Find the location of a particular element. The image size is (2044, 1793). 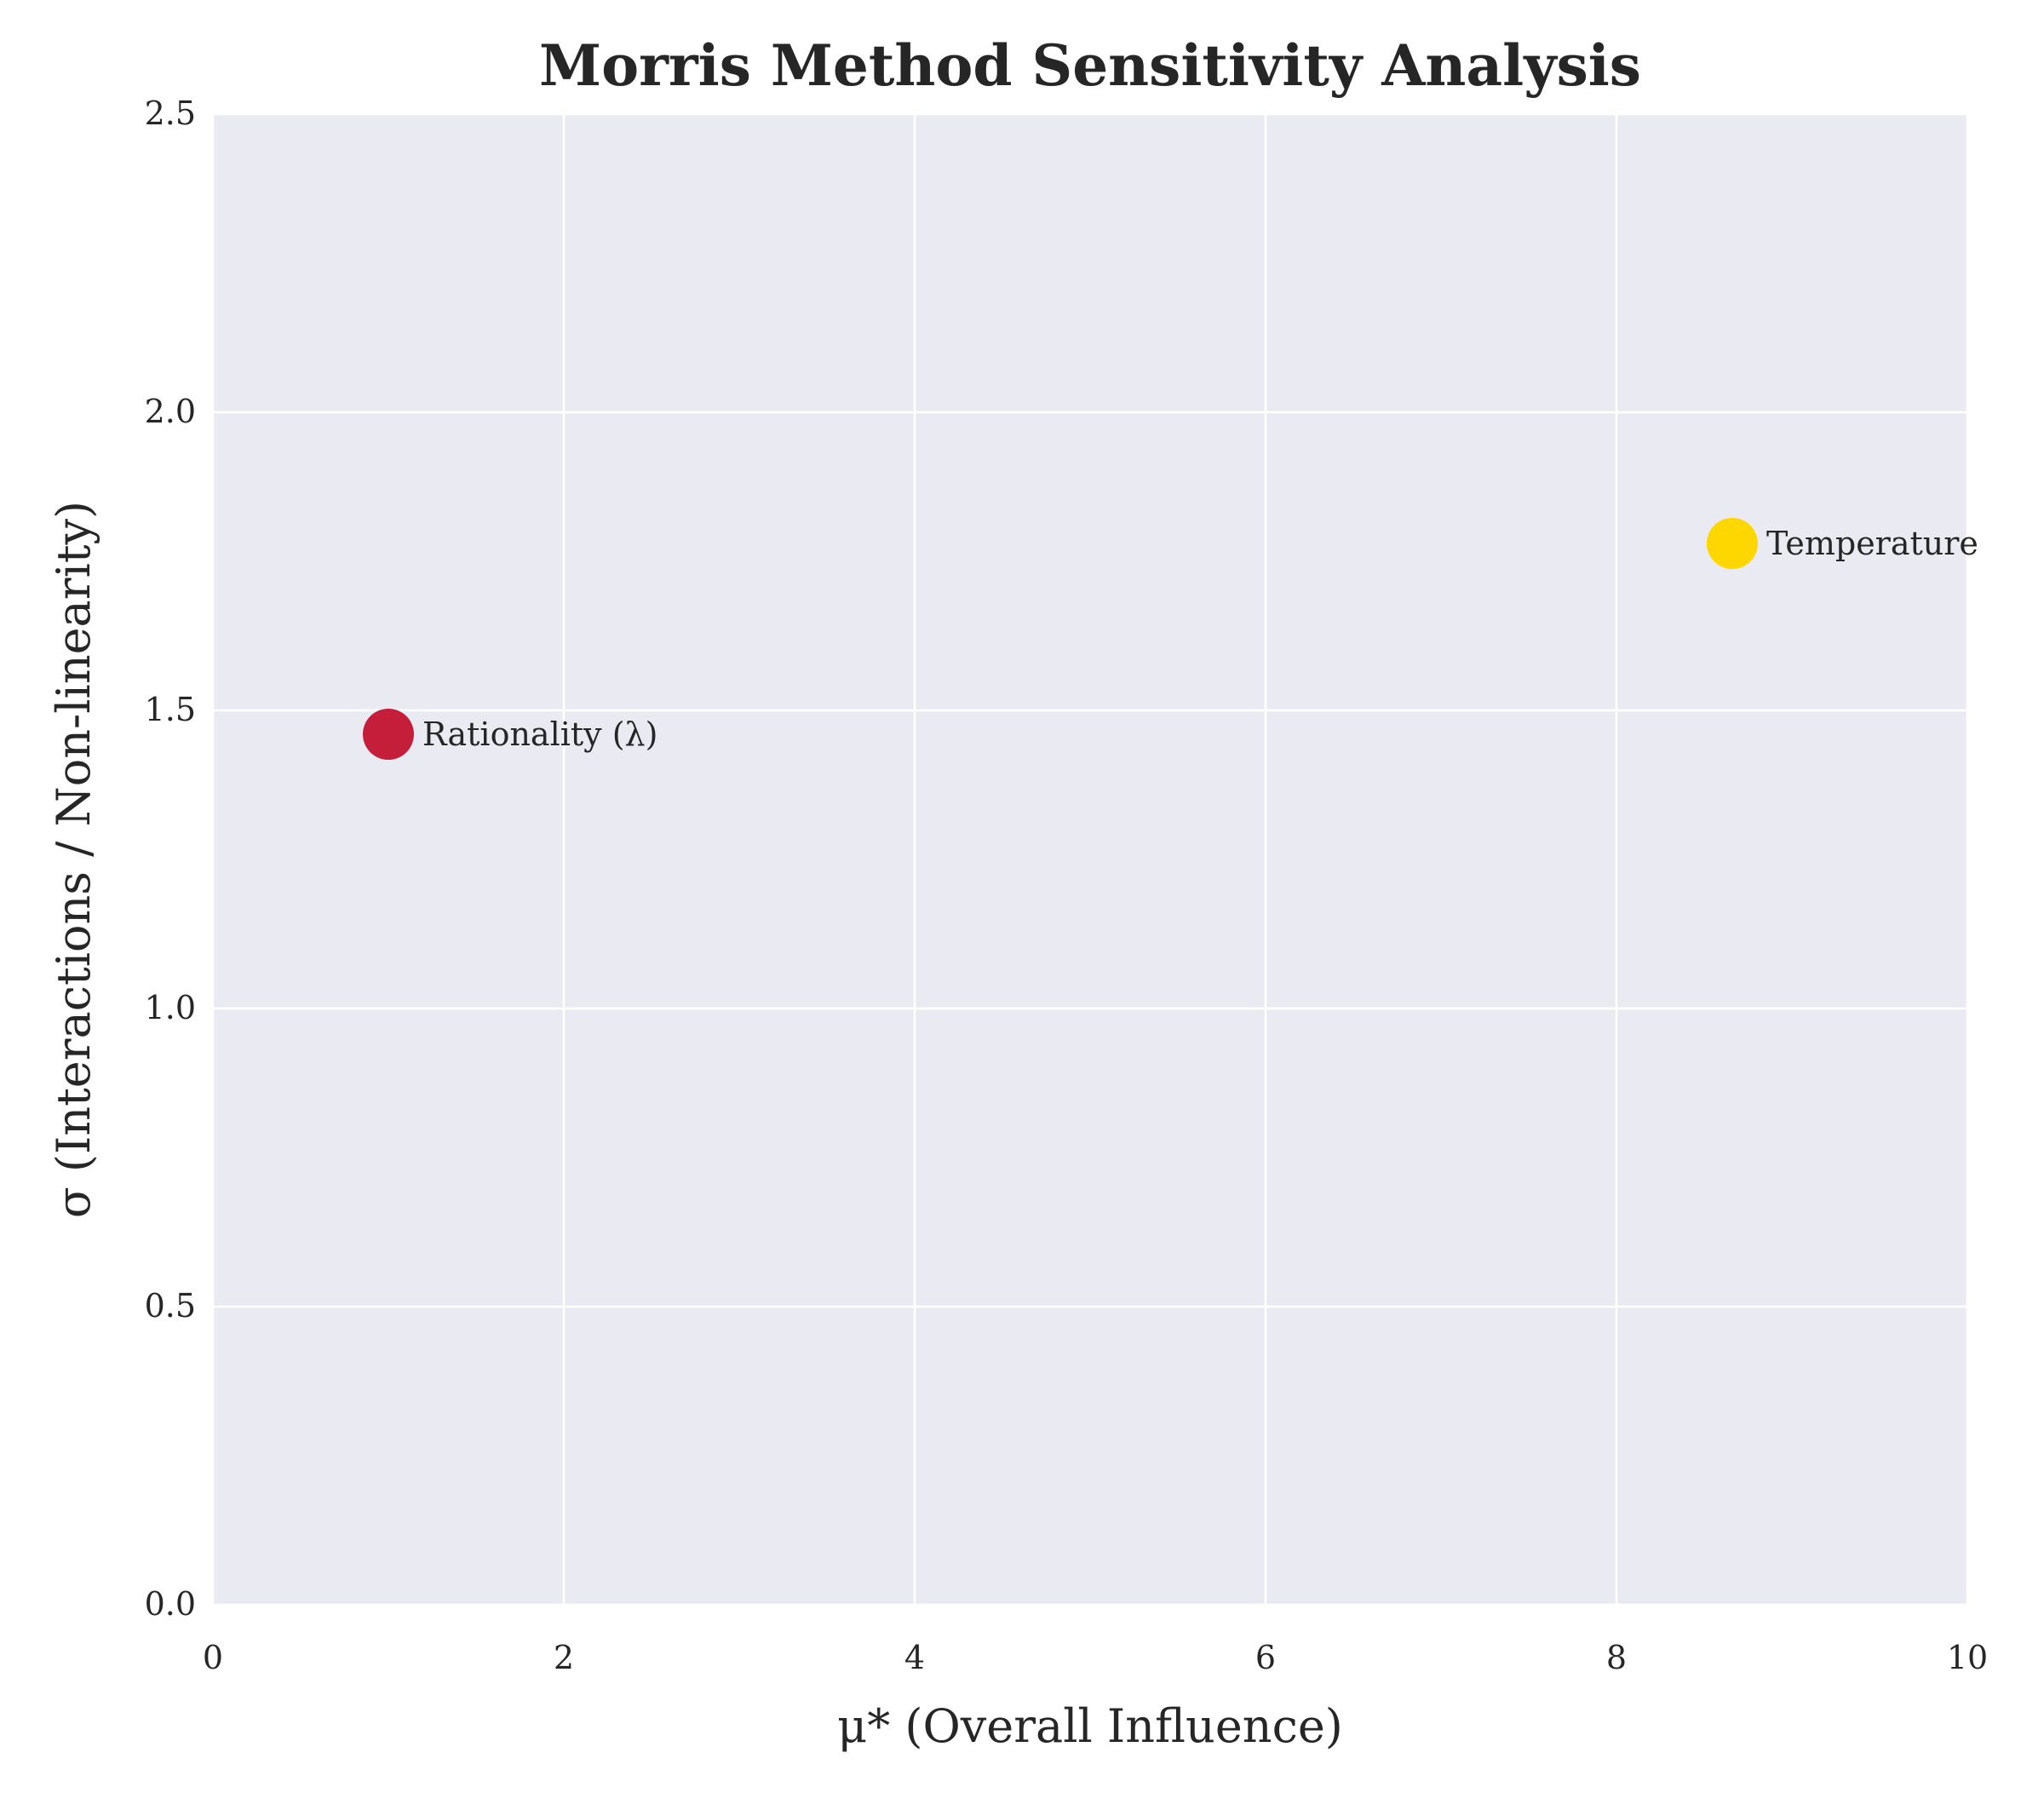

y-tick-label: 2.0 is located at coordinates (170, 412).